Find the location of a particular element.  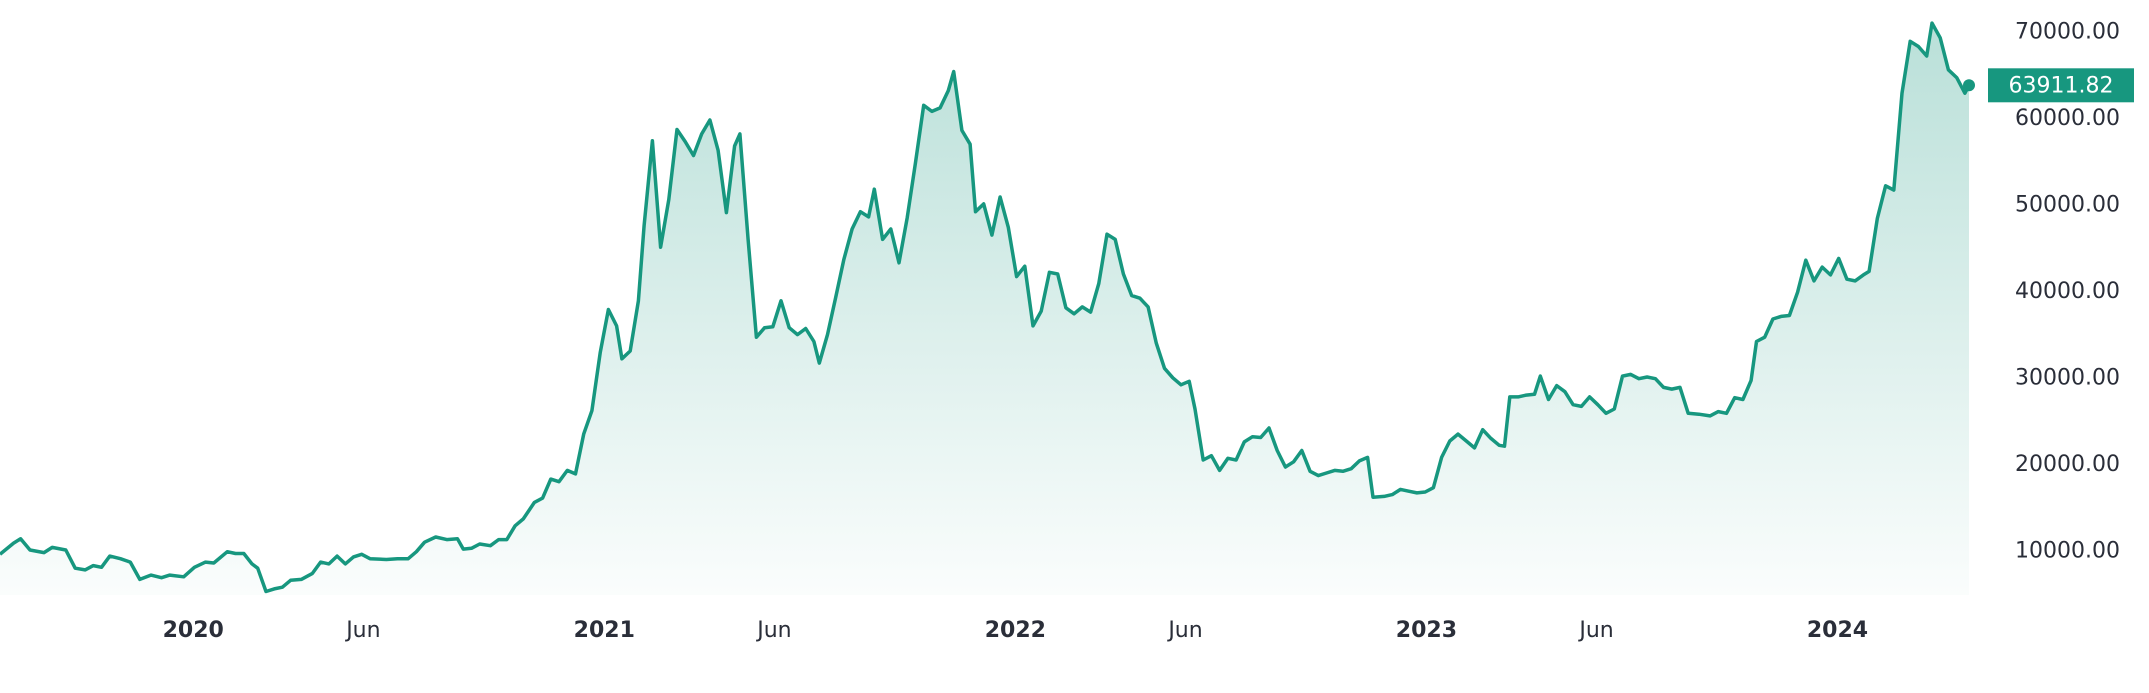

y-tick-label: 60000.00 is located at coordinates (2067, 118).